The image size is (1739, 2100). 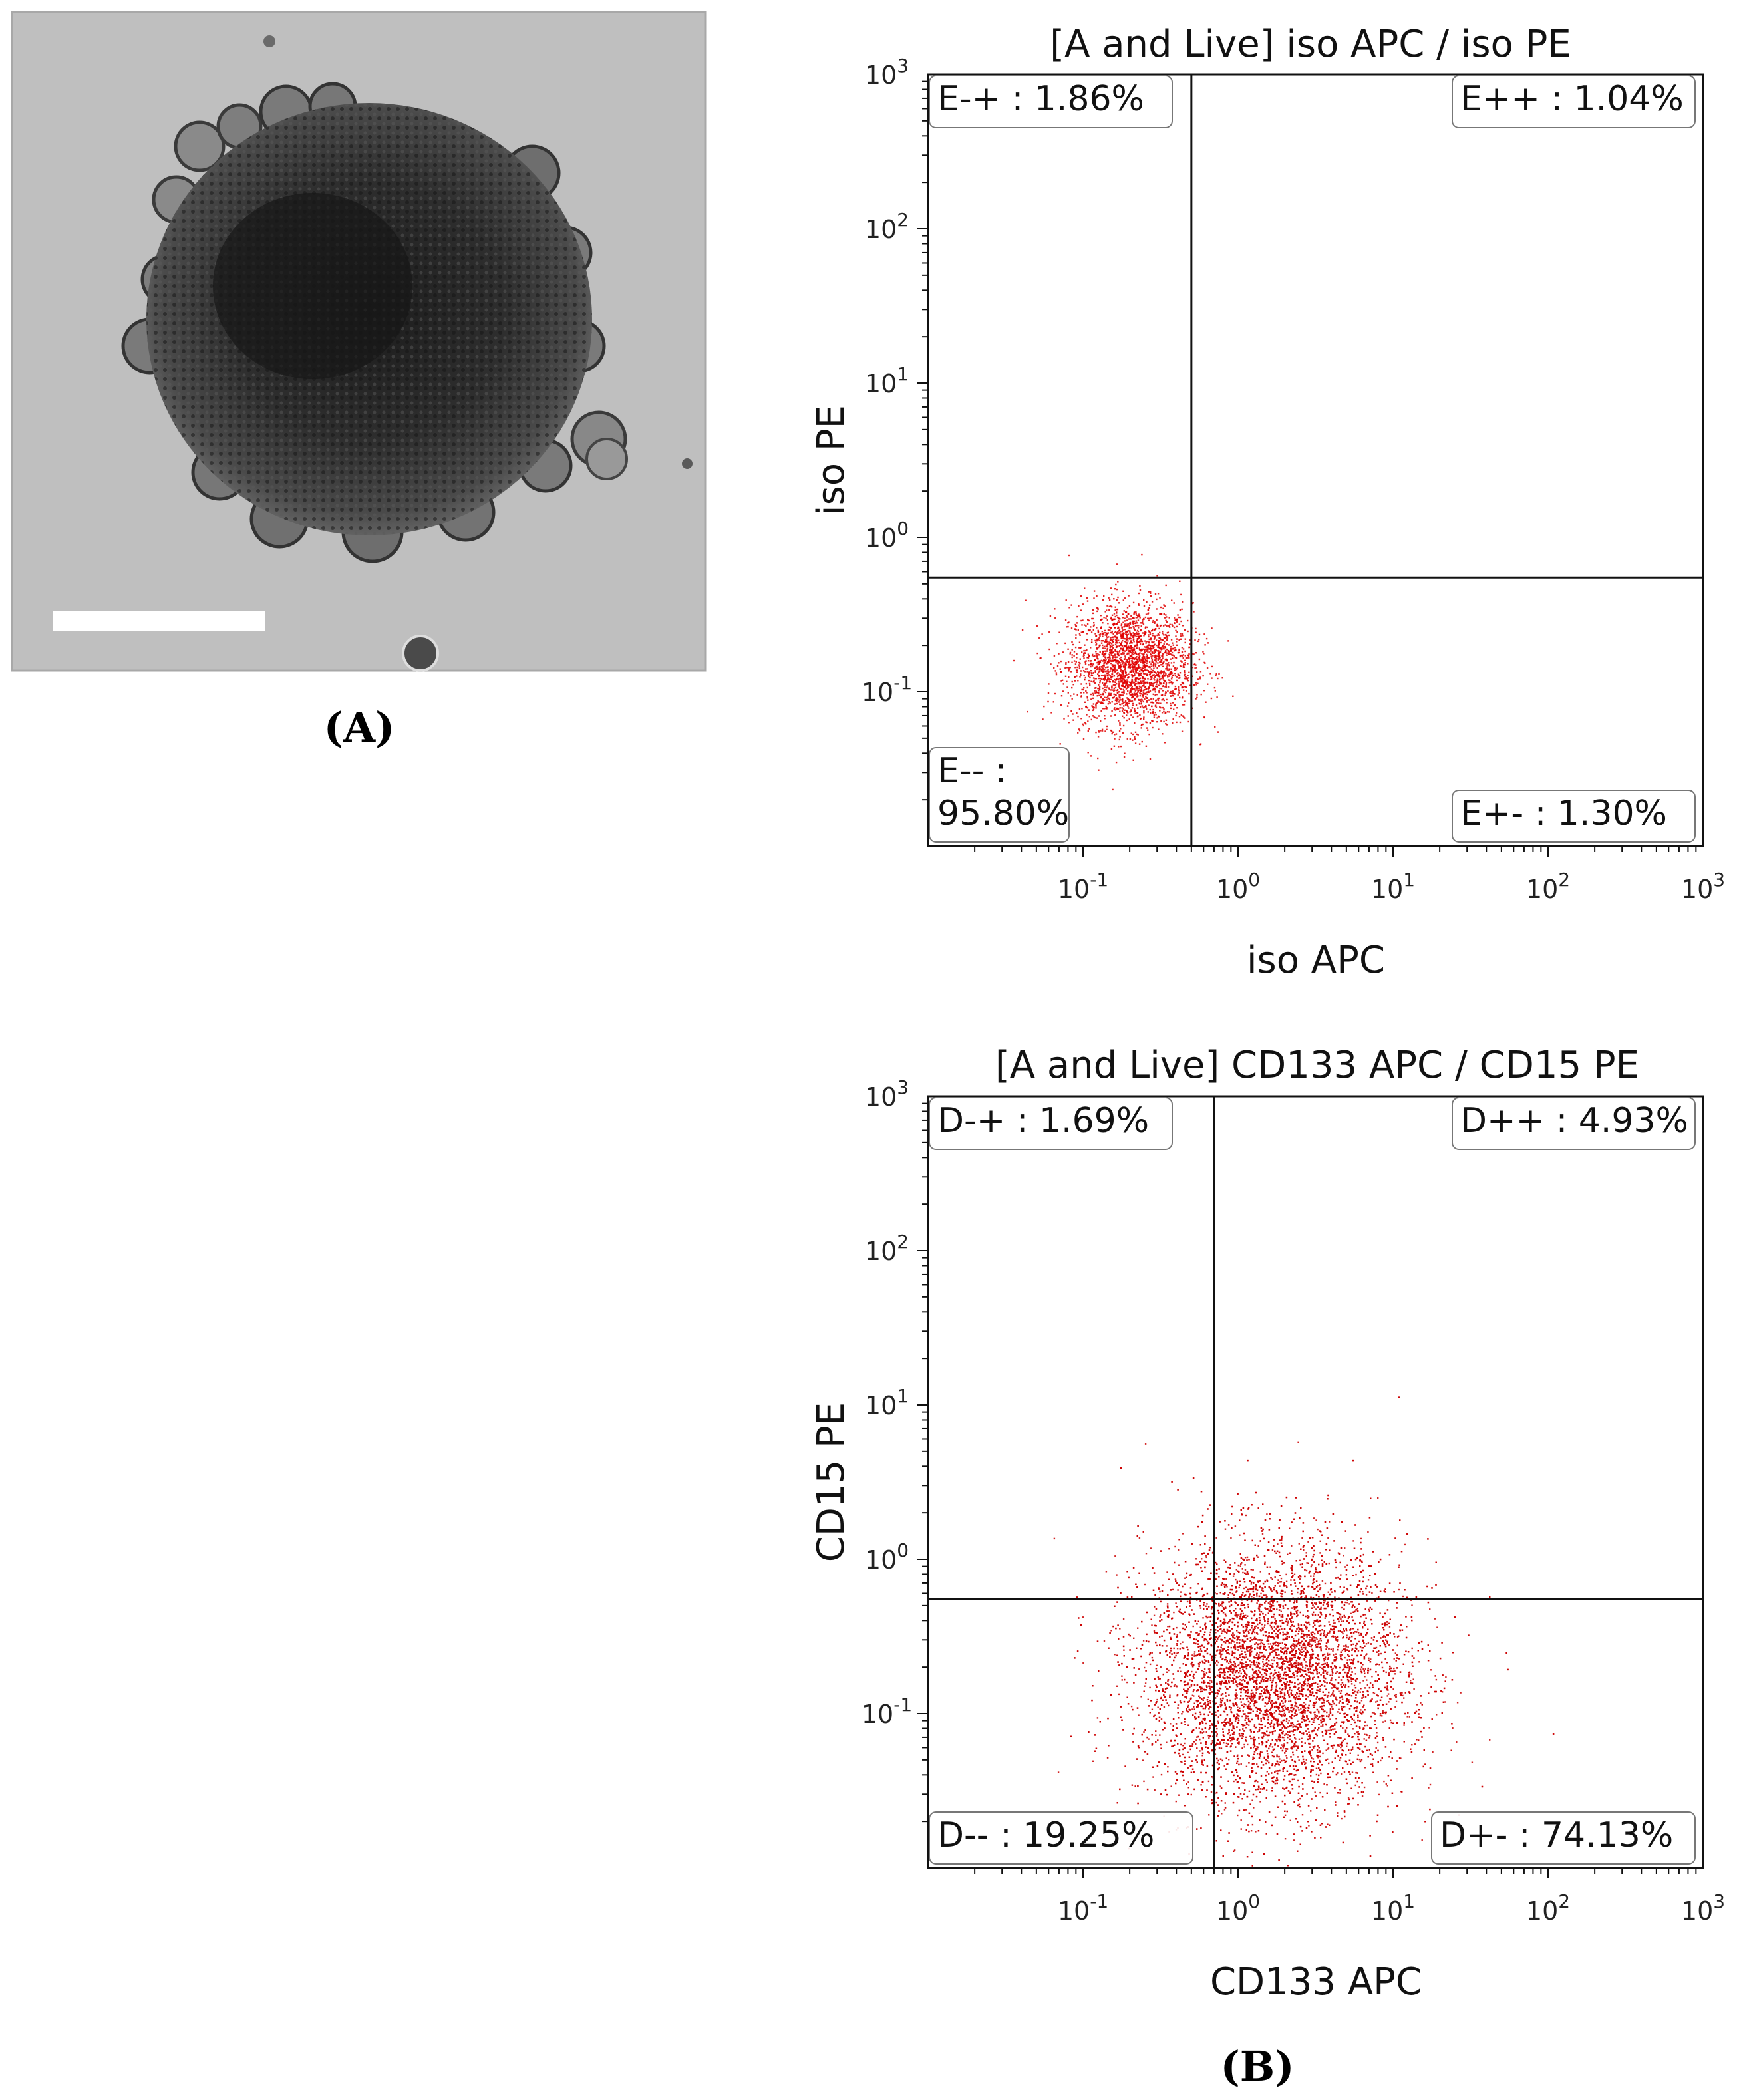 I want to click on x-tick-label: 10³, so click(x=1703, y=887).